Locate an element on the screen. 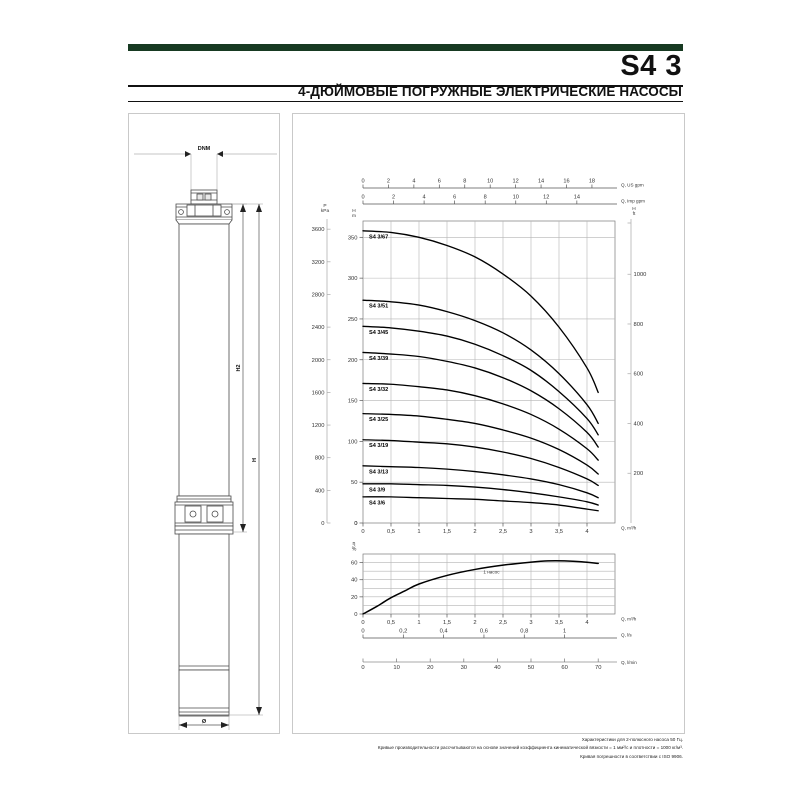  top-axis-imp-tick-label: 14 is located at coordinates (577, 198).